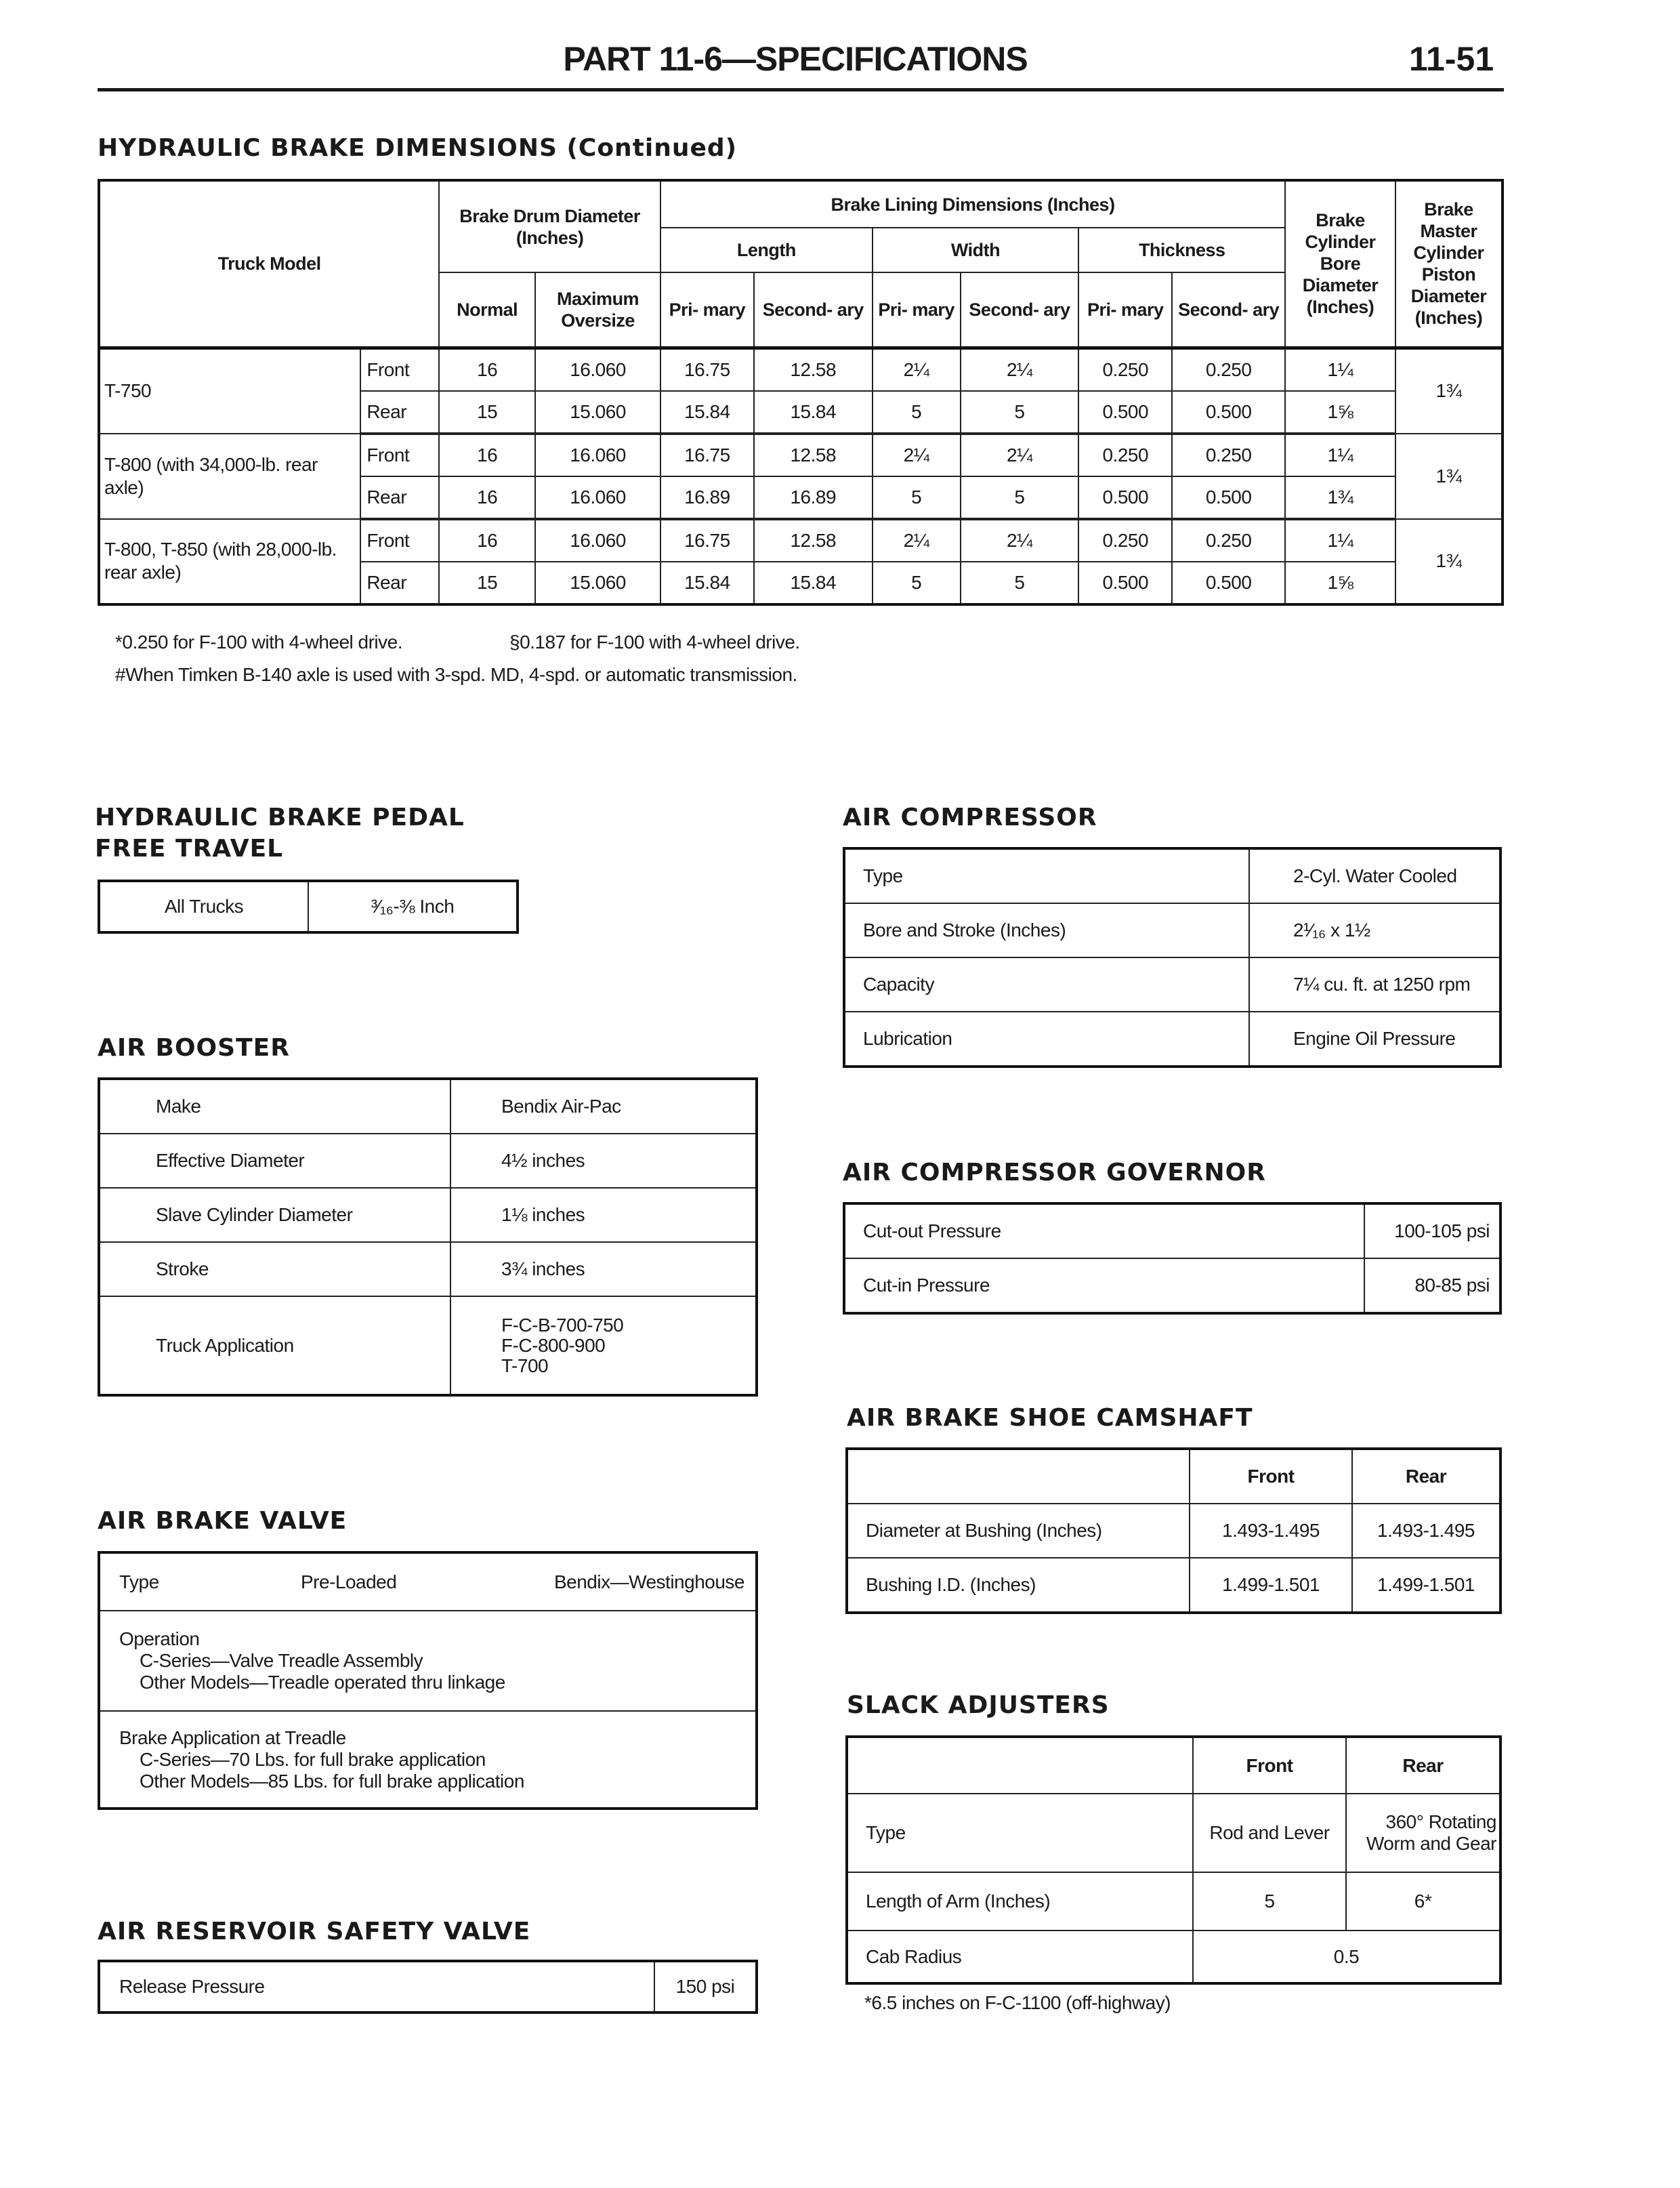 This screenshot has height=2188, width=1680. Describe the element at coordinates (1374, 876) in the screenshot. I see `compressor-value: 2-Cyl. Water Cooled` at that location.